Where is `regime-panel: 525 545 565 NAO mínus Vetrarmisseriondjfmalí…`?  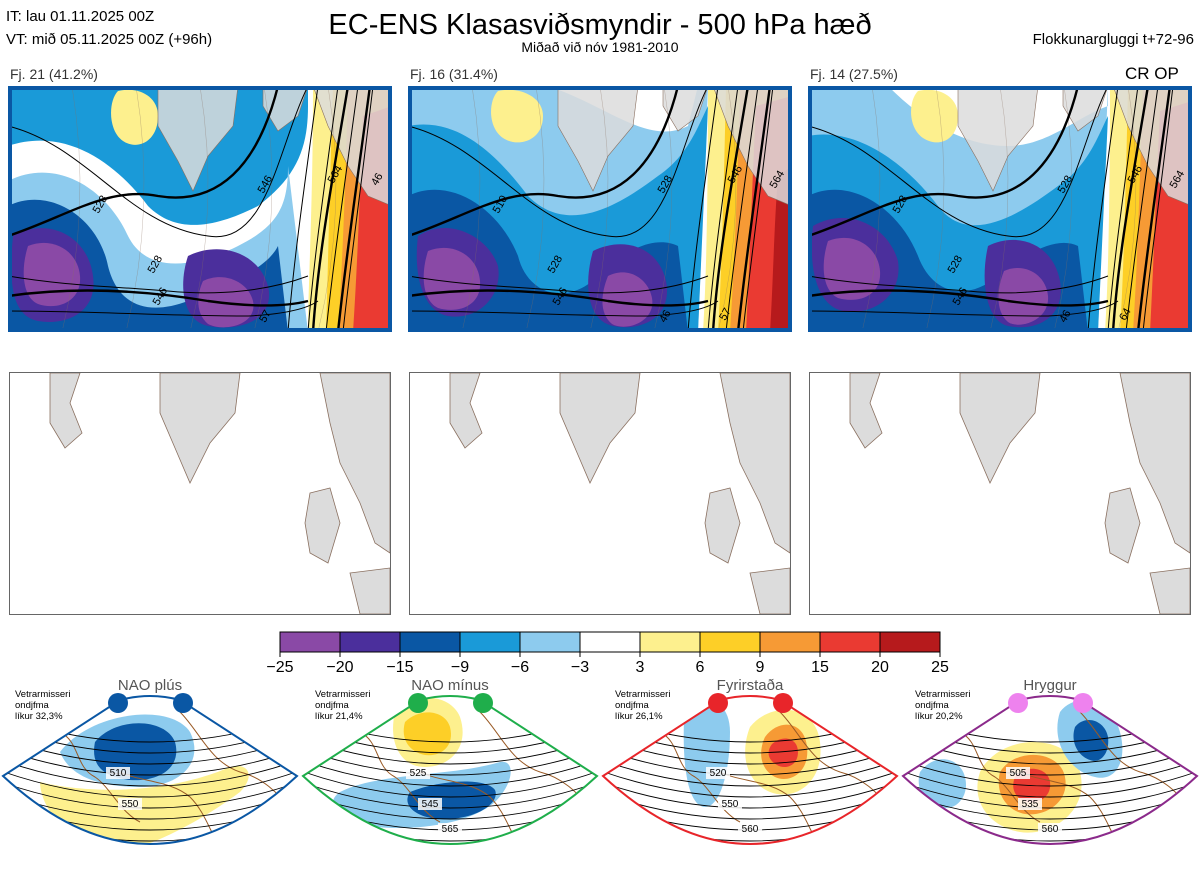 regime-panel: 525 545 565 NAO mínus Vetrarmisseriondjfmalí… is located at coordinates (450, 761).